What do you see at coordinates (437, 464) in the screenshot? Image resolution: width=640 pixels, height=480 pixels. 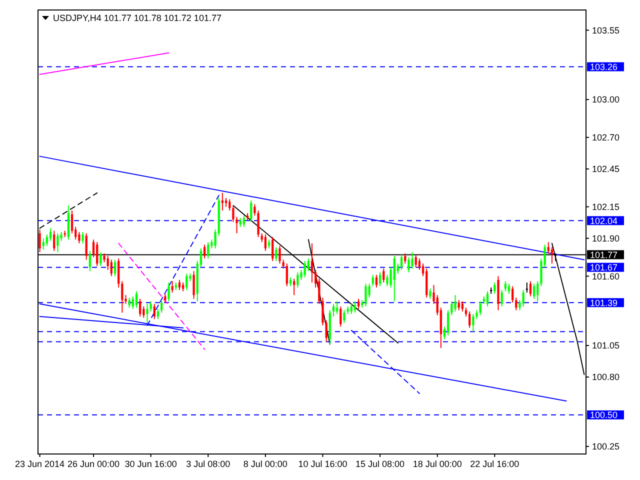 I see `x-tick-label: 18 Jul 00:00` at bounding box center [437, 464].